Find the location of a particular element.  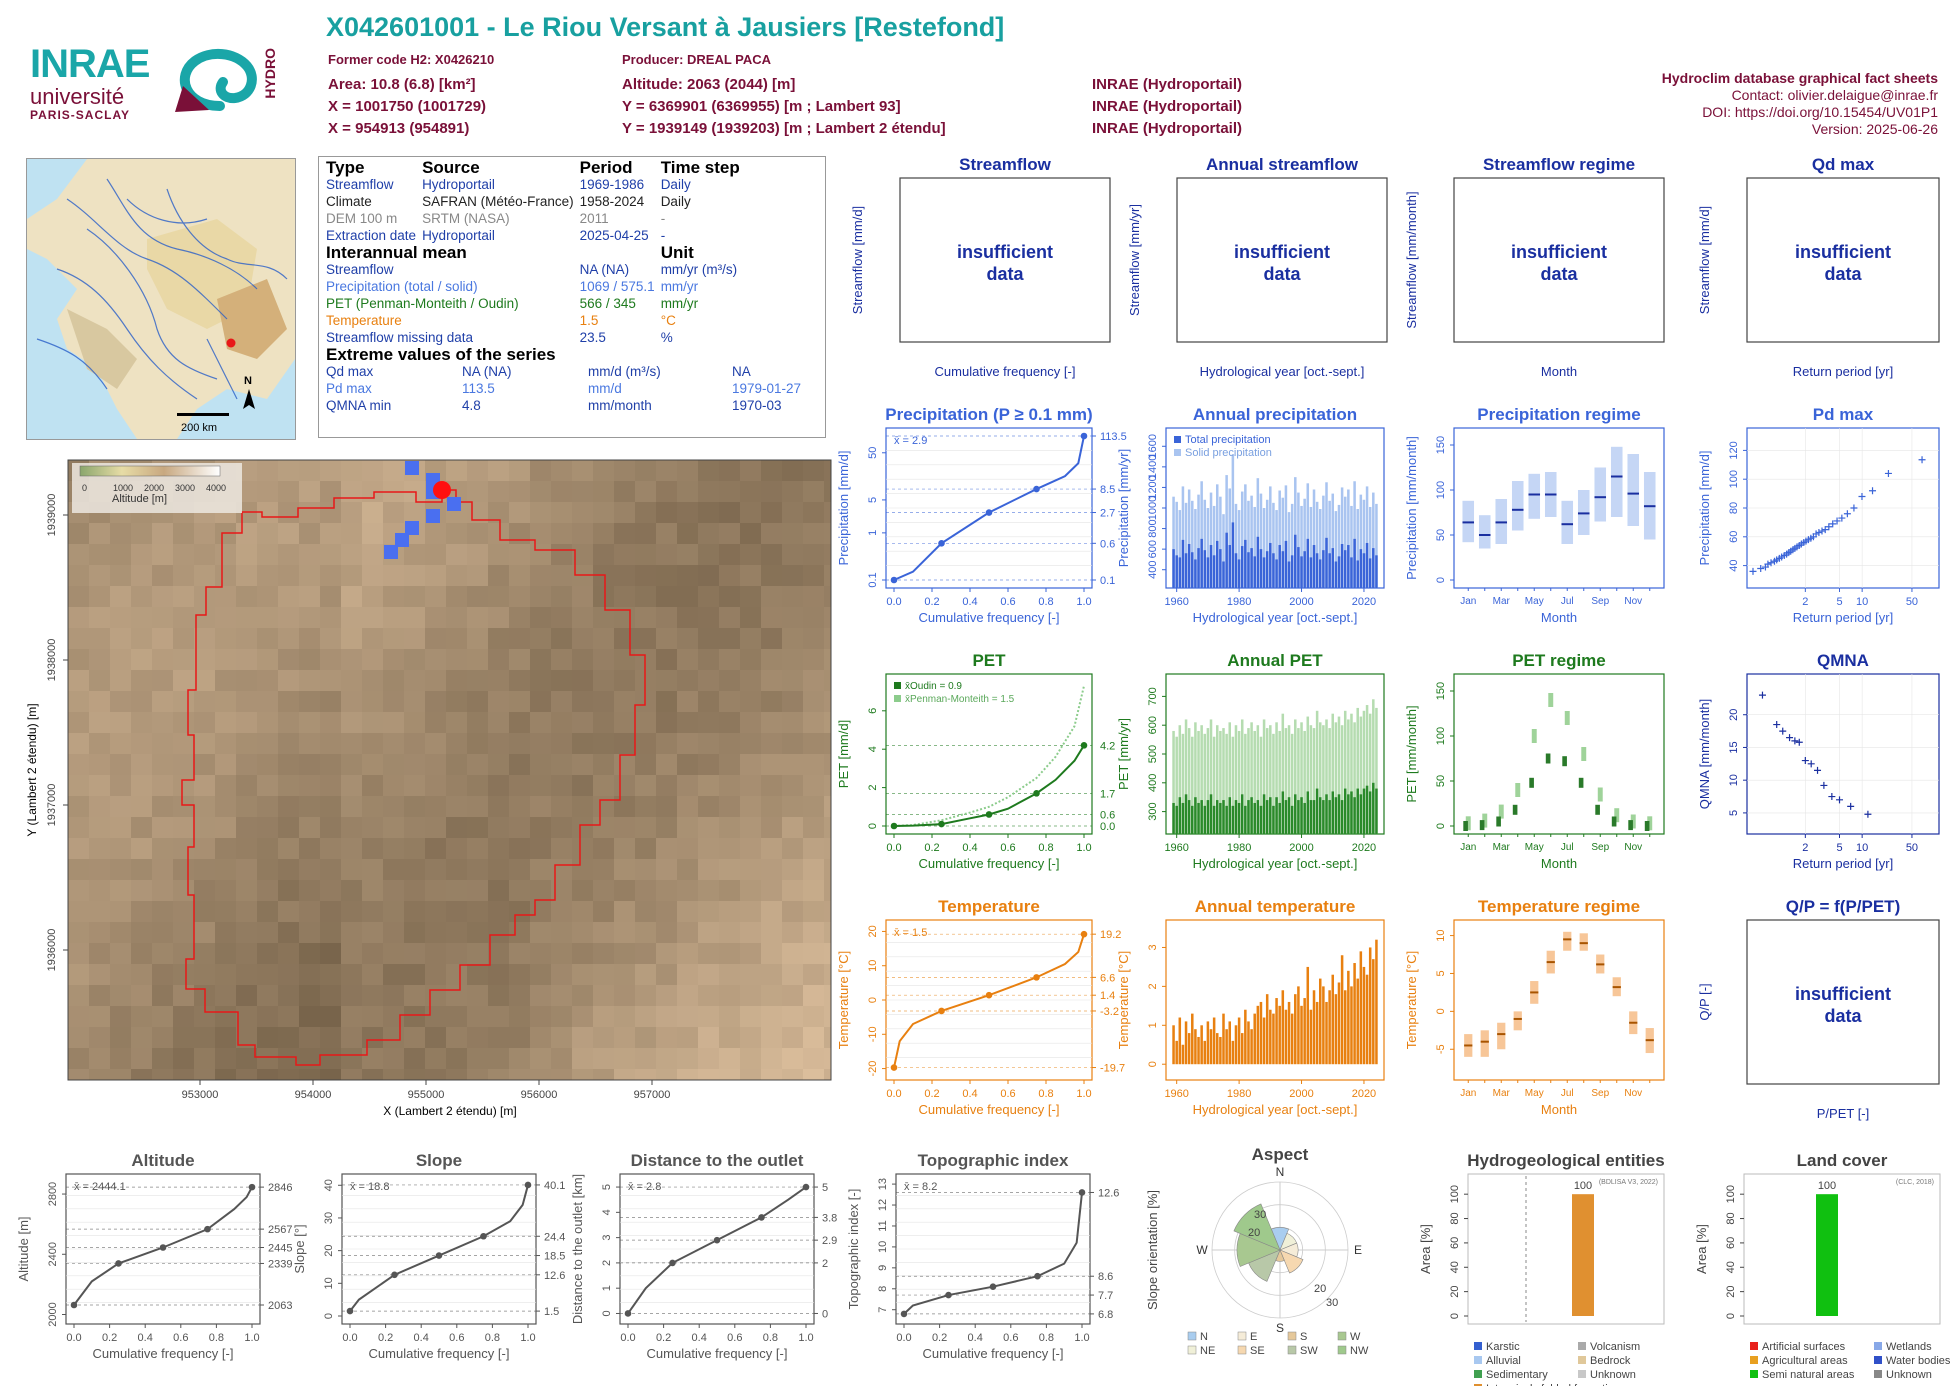

slope-right-label: 18.5 is located at coordinates (554, 1257).